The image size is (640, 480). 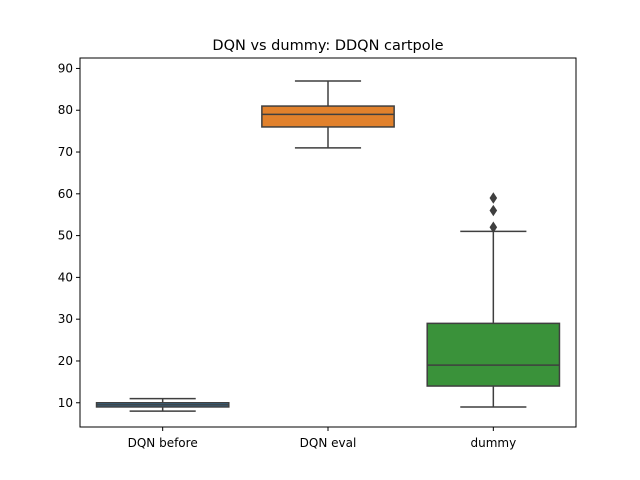 What do you see at coordinates (65, 194) in the screenshot?
I see `y-tick-label: 60` at bounding box center [65, 194].